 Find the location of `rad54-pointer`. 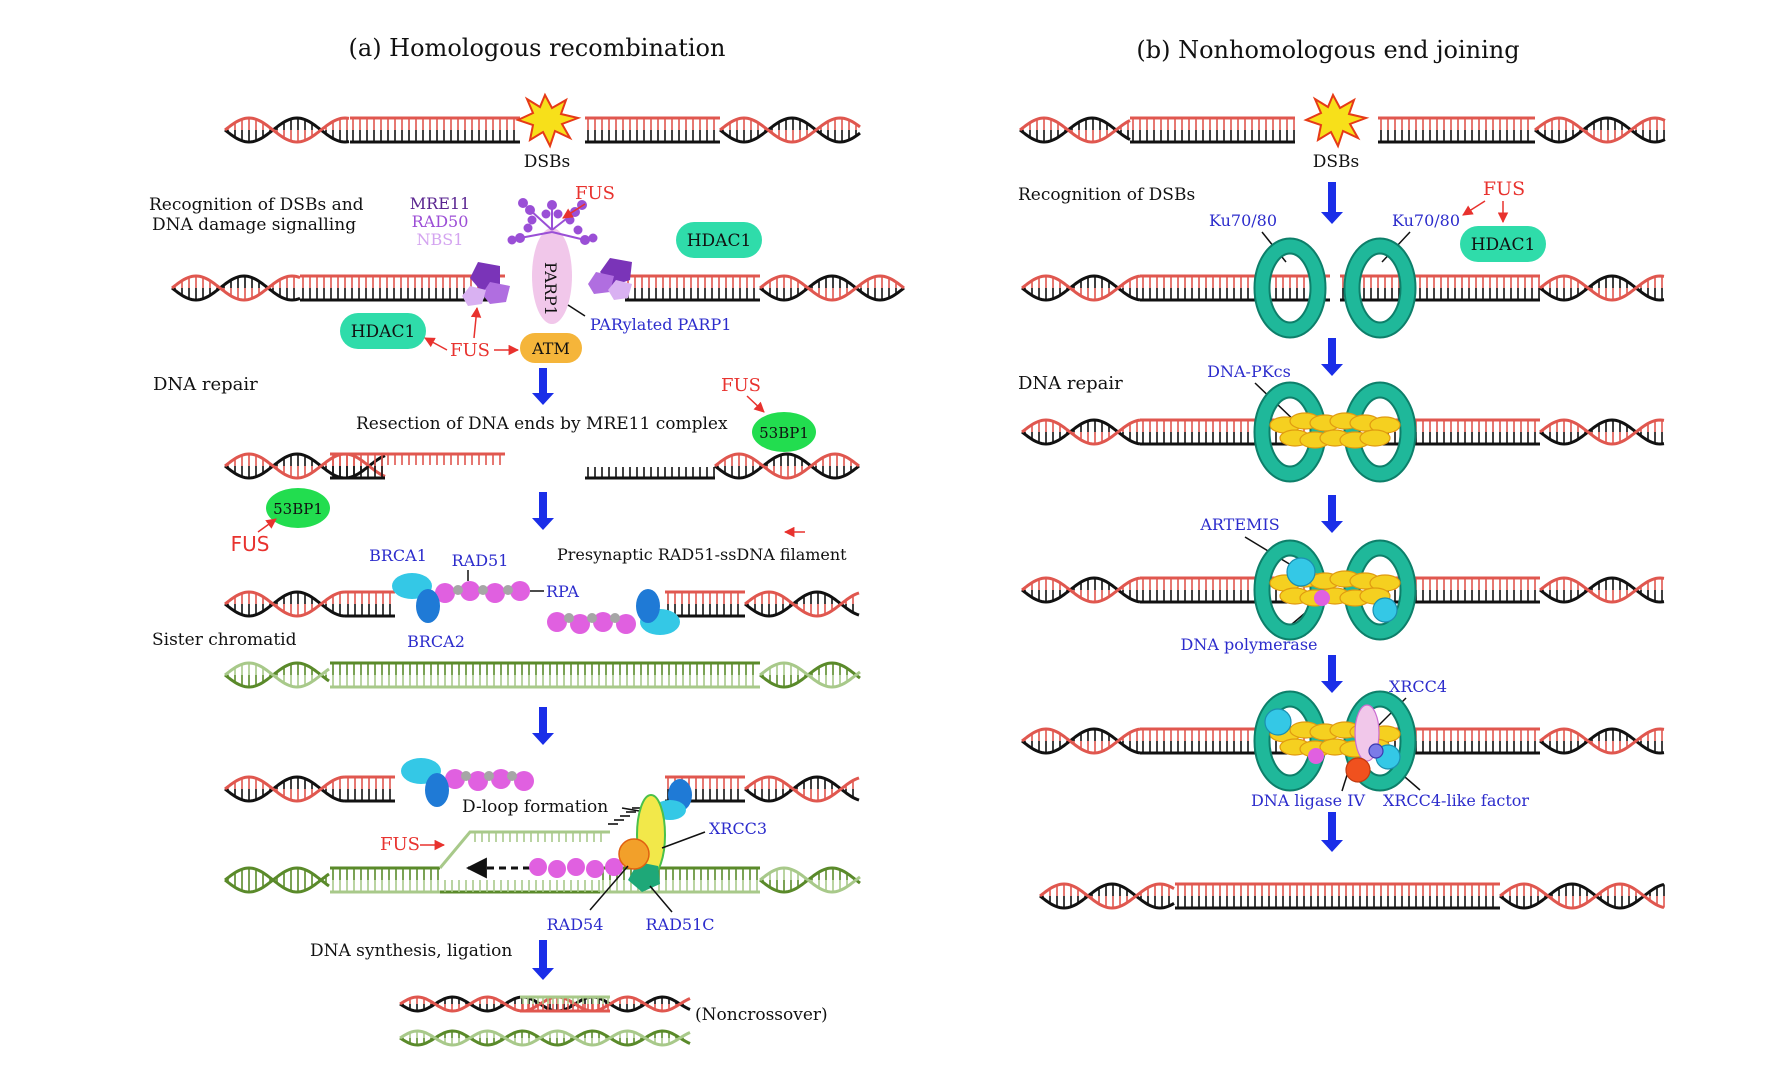

rad54-pointer is located at coordinates (609, 888).